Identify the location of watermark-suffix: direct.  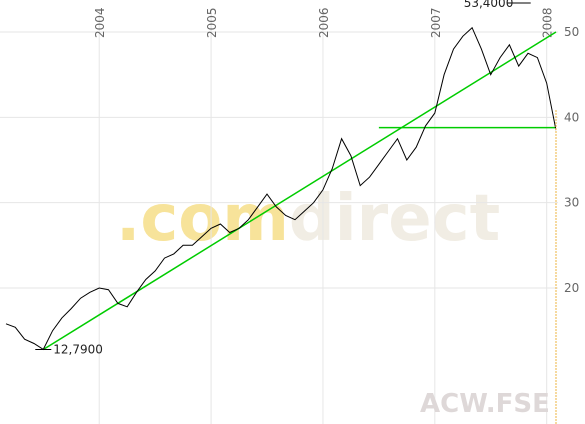
(394, 219).